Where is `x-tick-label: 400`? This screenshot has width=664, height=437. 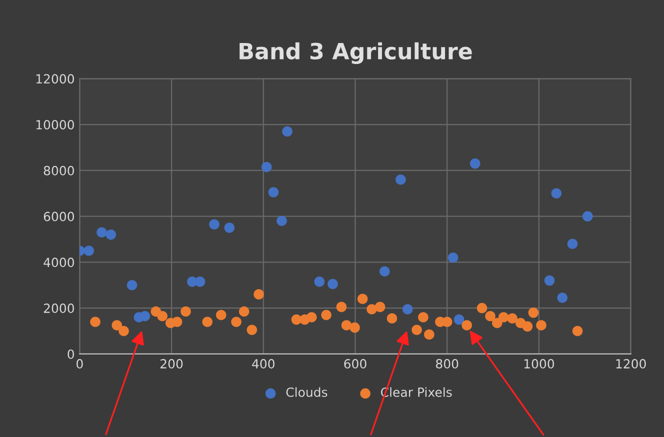 x-tick-label: 400 is located at coordinates (263, 364).